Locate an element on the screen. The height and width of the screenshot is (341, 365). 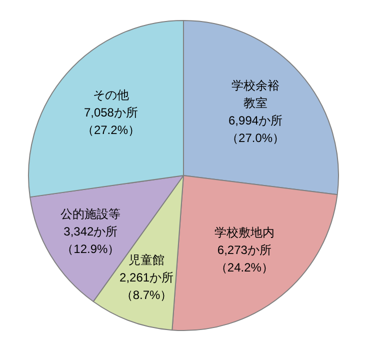
data-label: 3,342か所（12.9%） is located at coordinates (91, 240).